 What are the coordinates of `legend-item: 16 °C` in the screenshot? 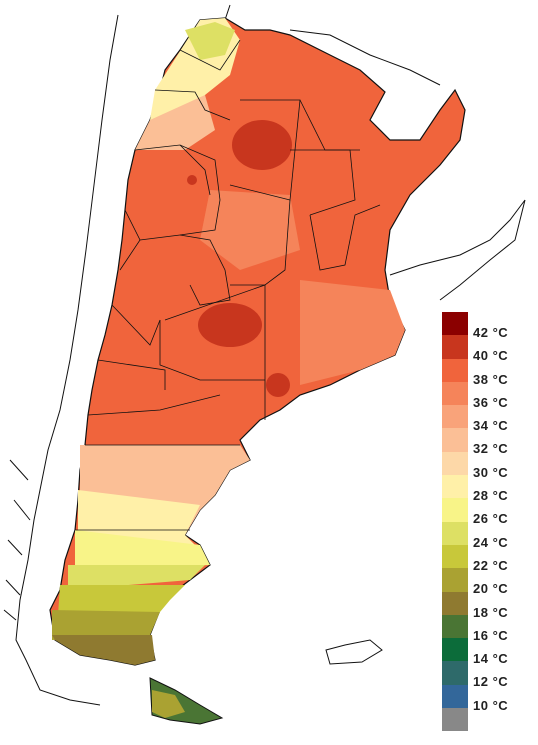 It's located at (490, 628).